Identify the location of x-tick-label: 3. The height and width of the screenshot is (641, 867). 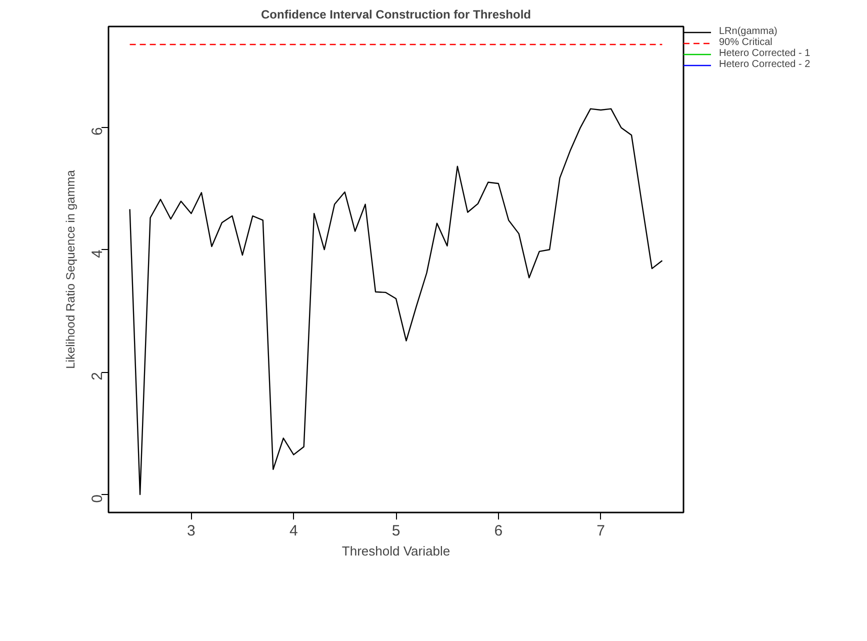
(191, 531).